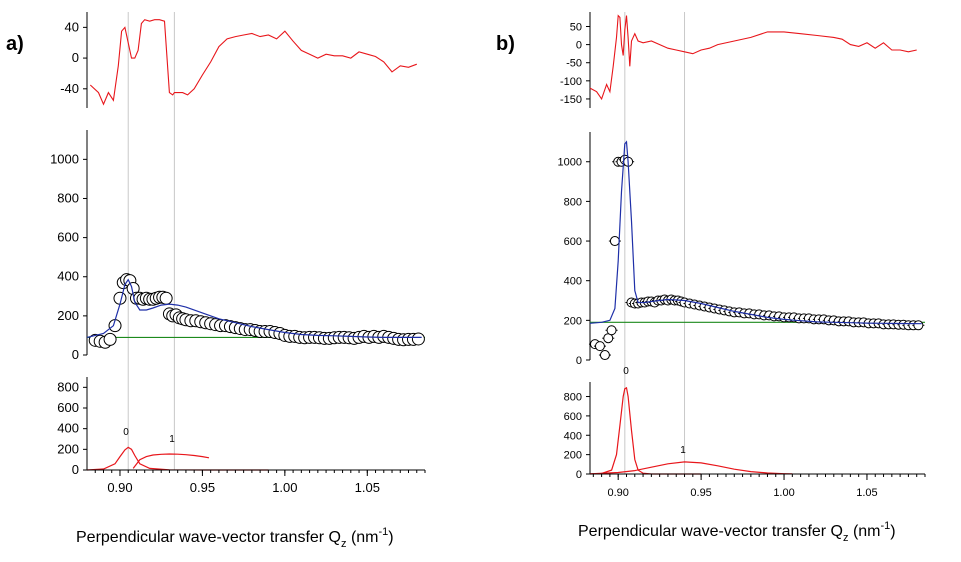 Image resolution: width=961 pixels, height=562 pixels. I want to click on panel-b-x-axis: 0.90 0.95 1.00 1.05, so click(758, 486).